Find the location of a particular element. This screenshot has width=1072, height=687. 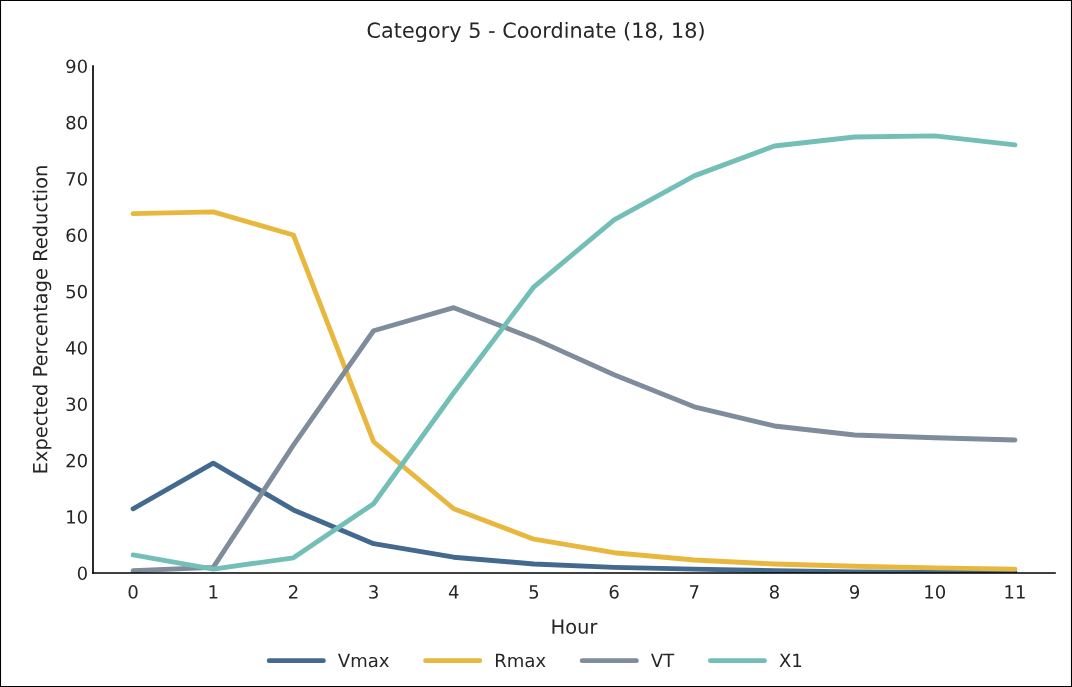

y-tick-label: 70 is located at coordinates (76, 179).